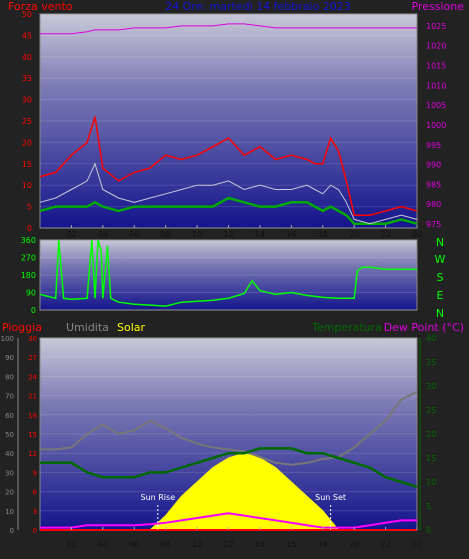 The height and width of the screenshot is (559, 469). I want to click on wind-tick-label: 20, so click(27, 142).